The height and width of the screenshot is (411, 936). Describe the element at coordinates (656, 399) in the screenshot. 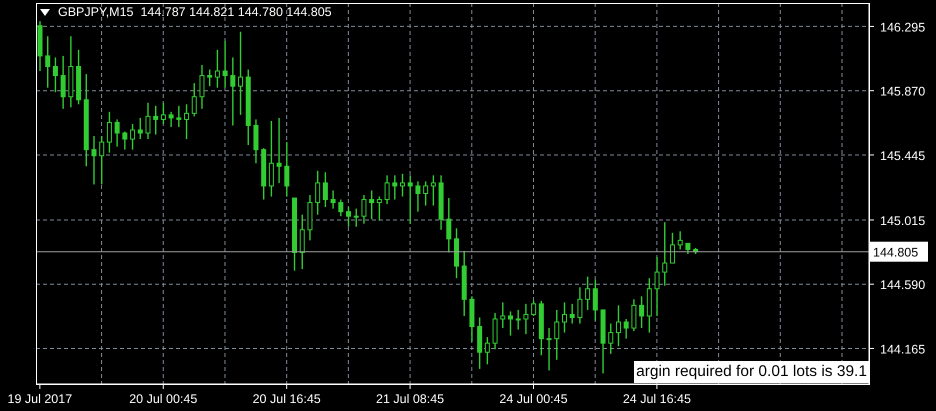

I see `x-tick-label: 24 Jul 16:45` at that location.